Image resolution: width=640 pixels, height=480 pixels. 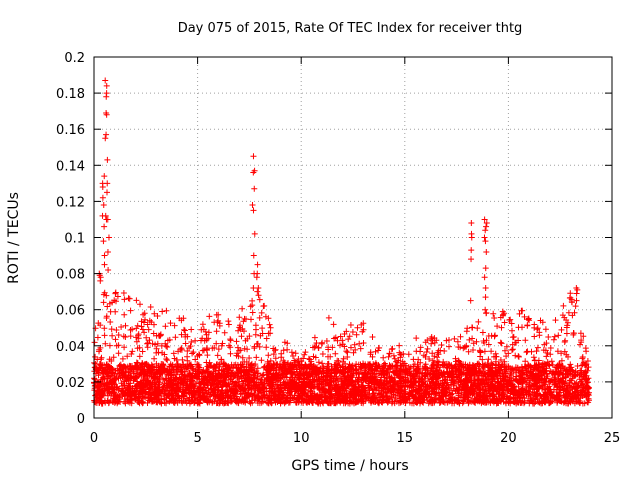 What do you see at coordinates (70, 383) in the screenshot?
I see `y-tick-label: 0.02` at bounding box center [70, 383].